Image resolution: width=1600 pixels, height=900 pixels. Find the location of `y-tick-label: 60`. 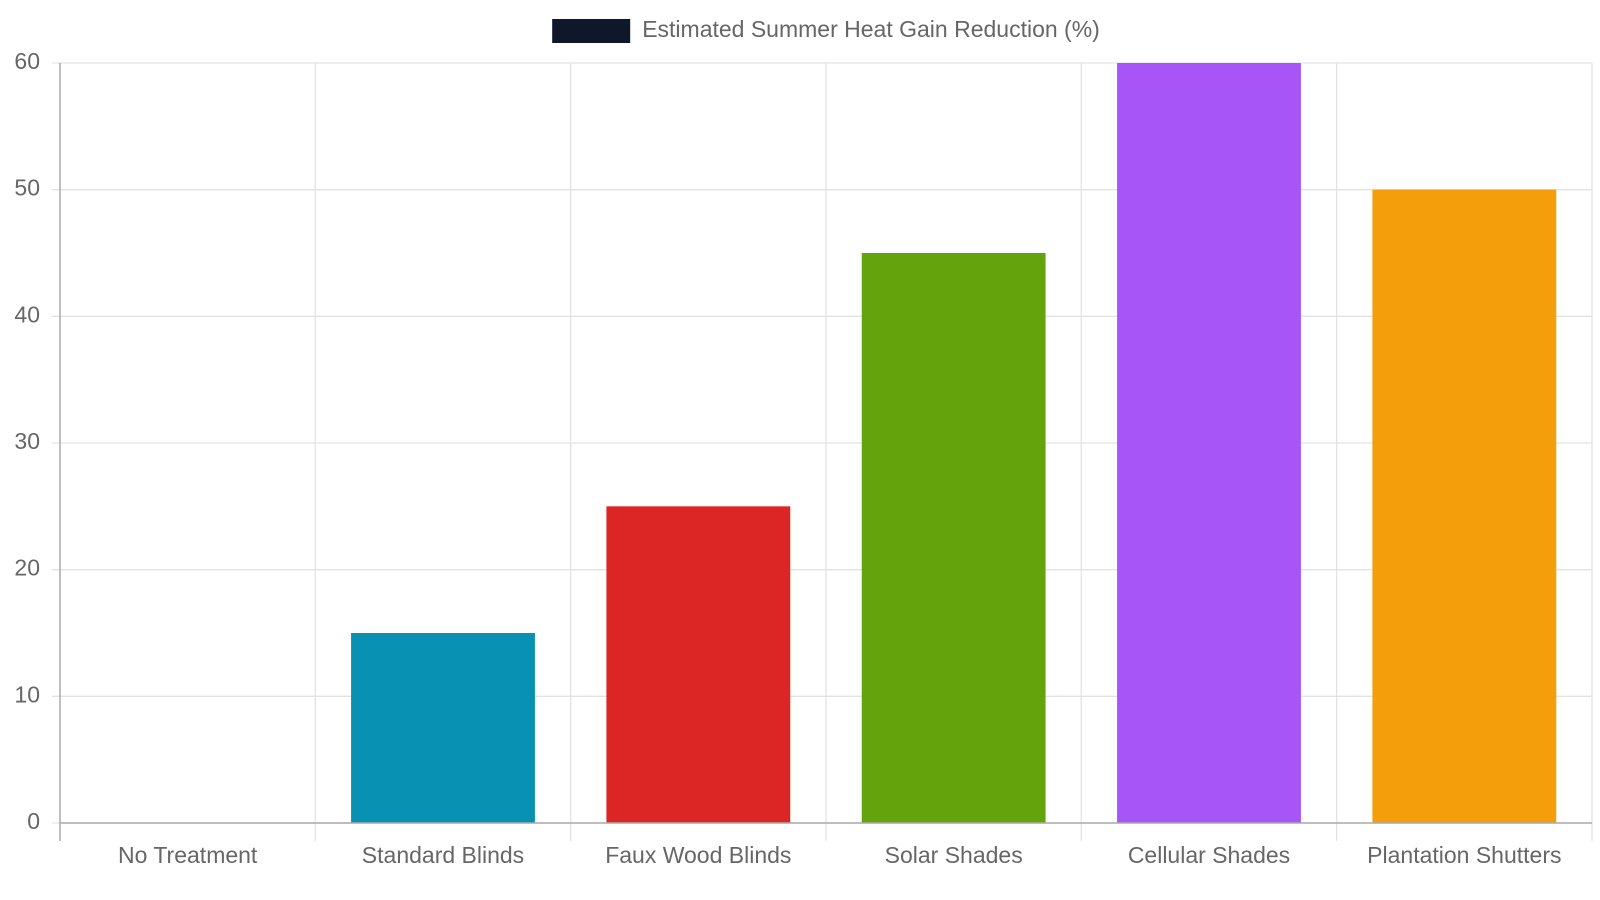

y-tick-label: 60 is located at coordinates (27, 61).